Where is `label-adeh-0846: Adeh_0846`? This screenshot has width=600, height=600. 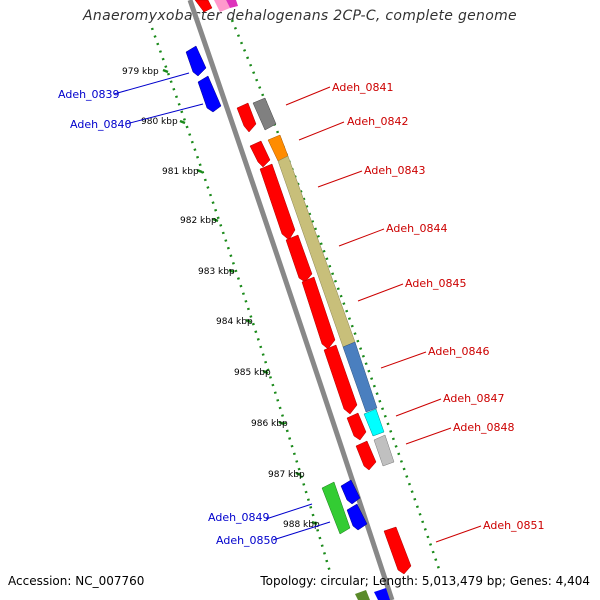
label-adeh-0846: Adeh_0846 is located at coordinates (459, 351).